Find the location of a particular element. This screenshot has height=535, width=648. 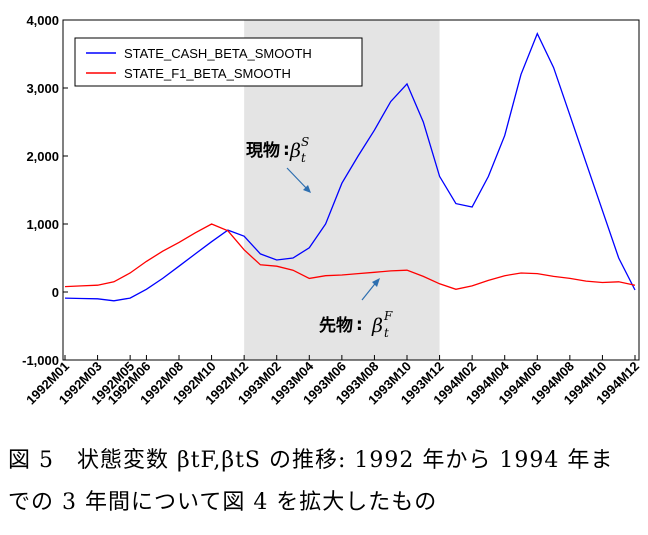

annotation-futures: 先物 : β F t is located at coordinates (356, 309).